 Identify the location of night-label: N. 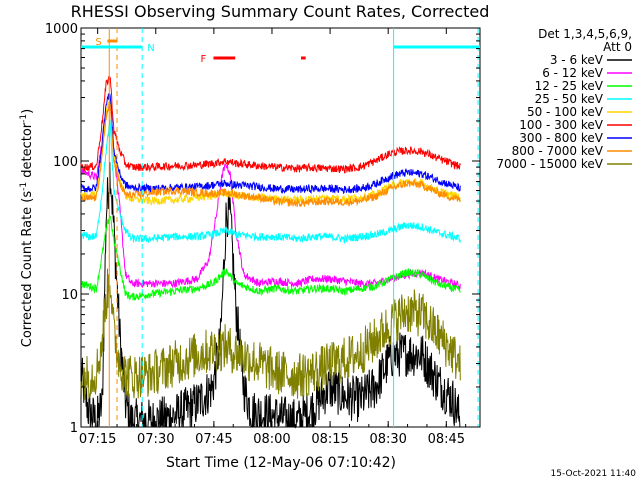
(150, 48).